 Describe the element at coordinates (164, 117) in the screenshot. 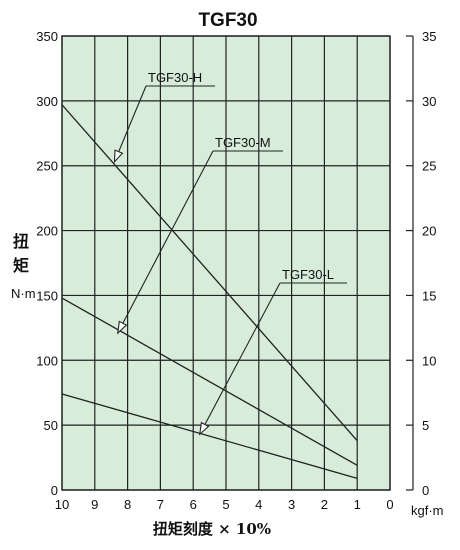

I see `callout-tgf30-h: TGF30-H` at that location.